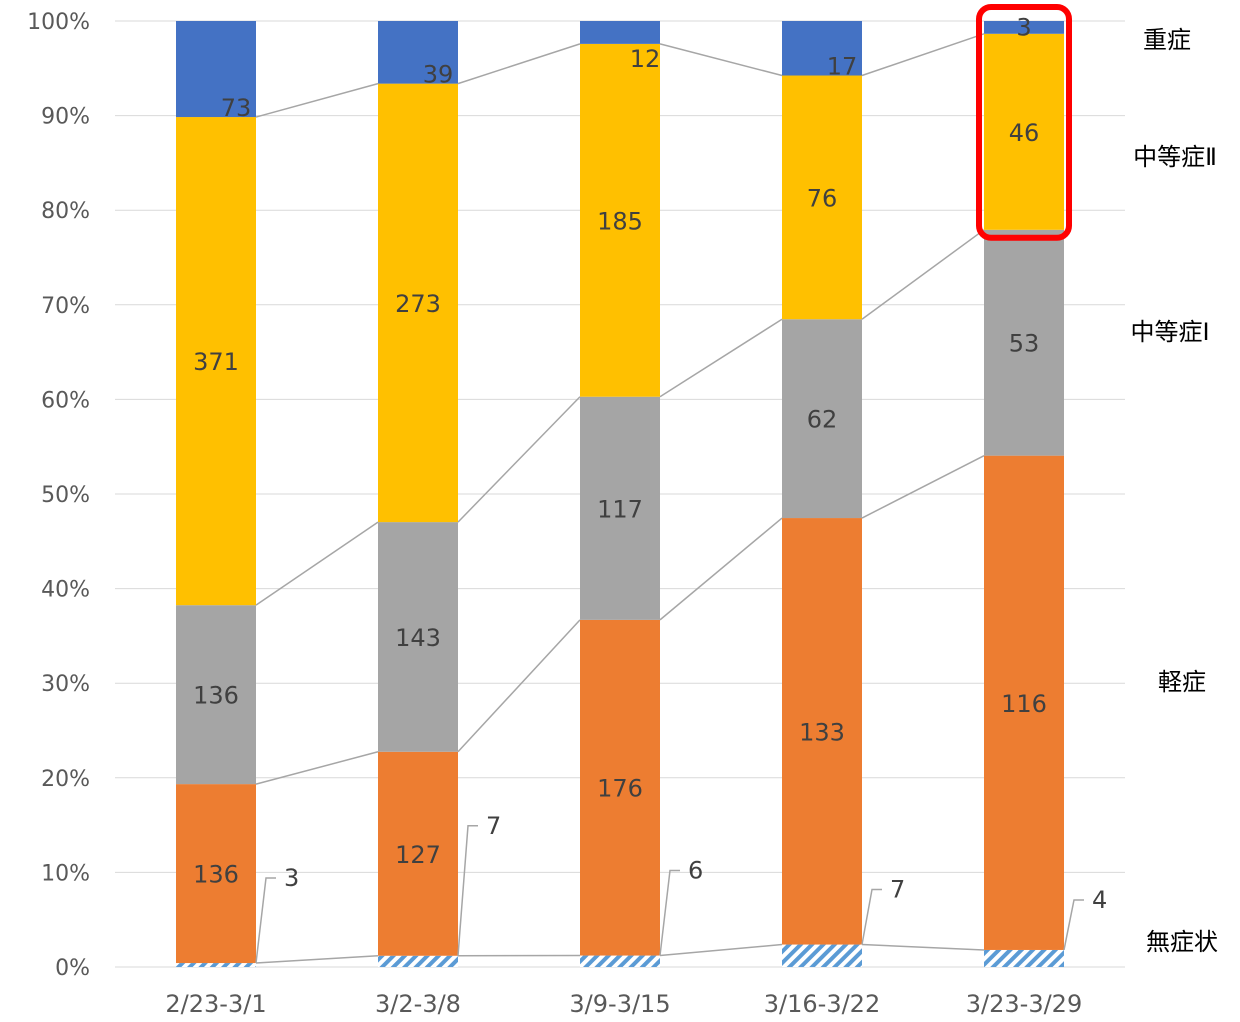  Describe the element at coordinates (65, 684) in the screenshot. I see `y-tick-label: 30%` at that location.